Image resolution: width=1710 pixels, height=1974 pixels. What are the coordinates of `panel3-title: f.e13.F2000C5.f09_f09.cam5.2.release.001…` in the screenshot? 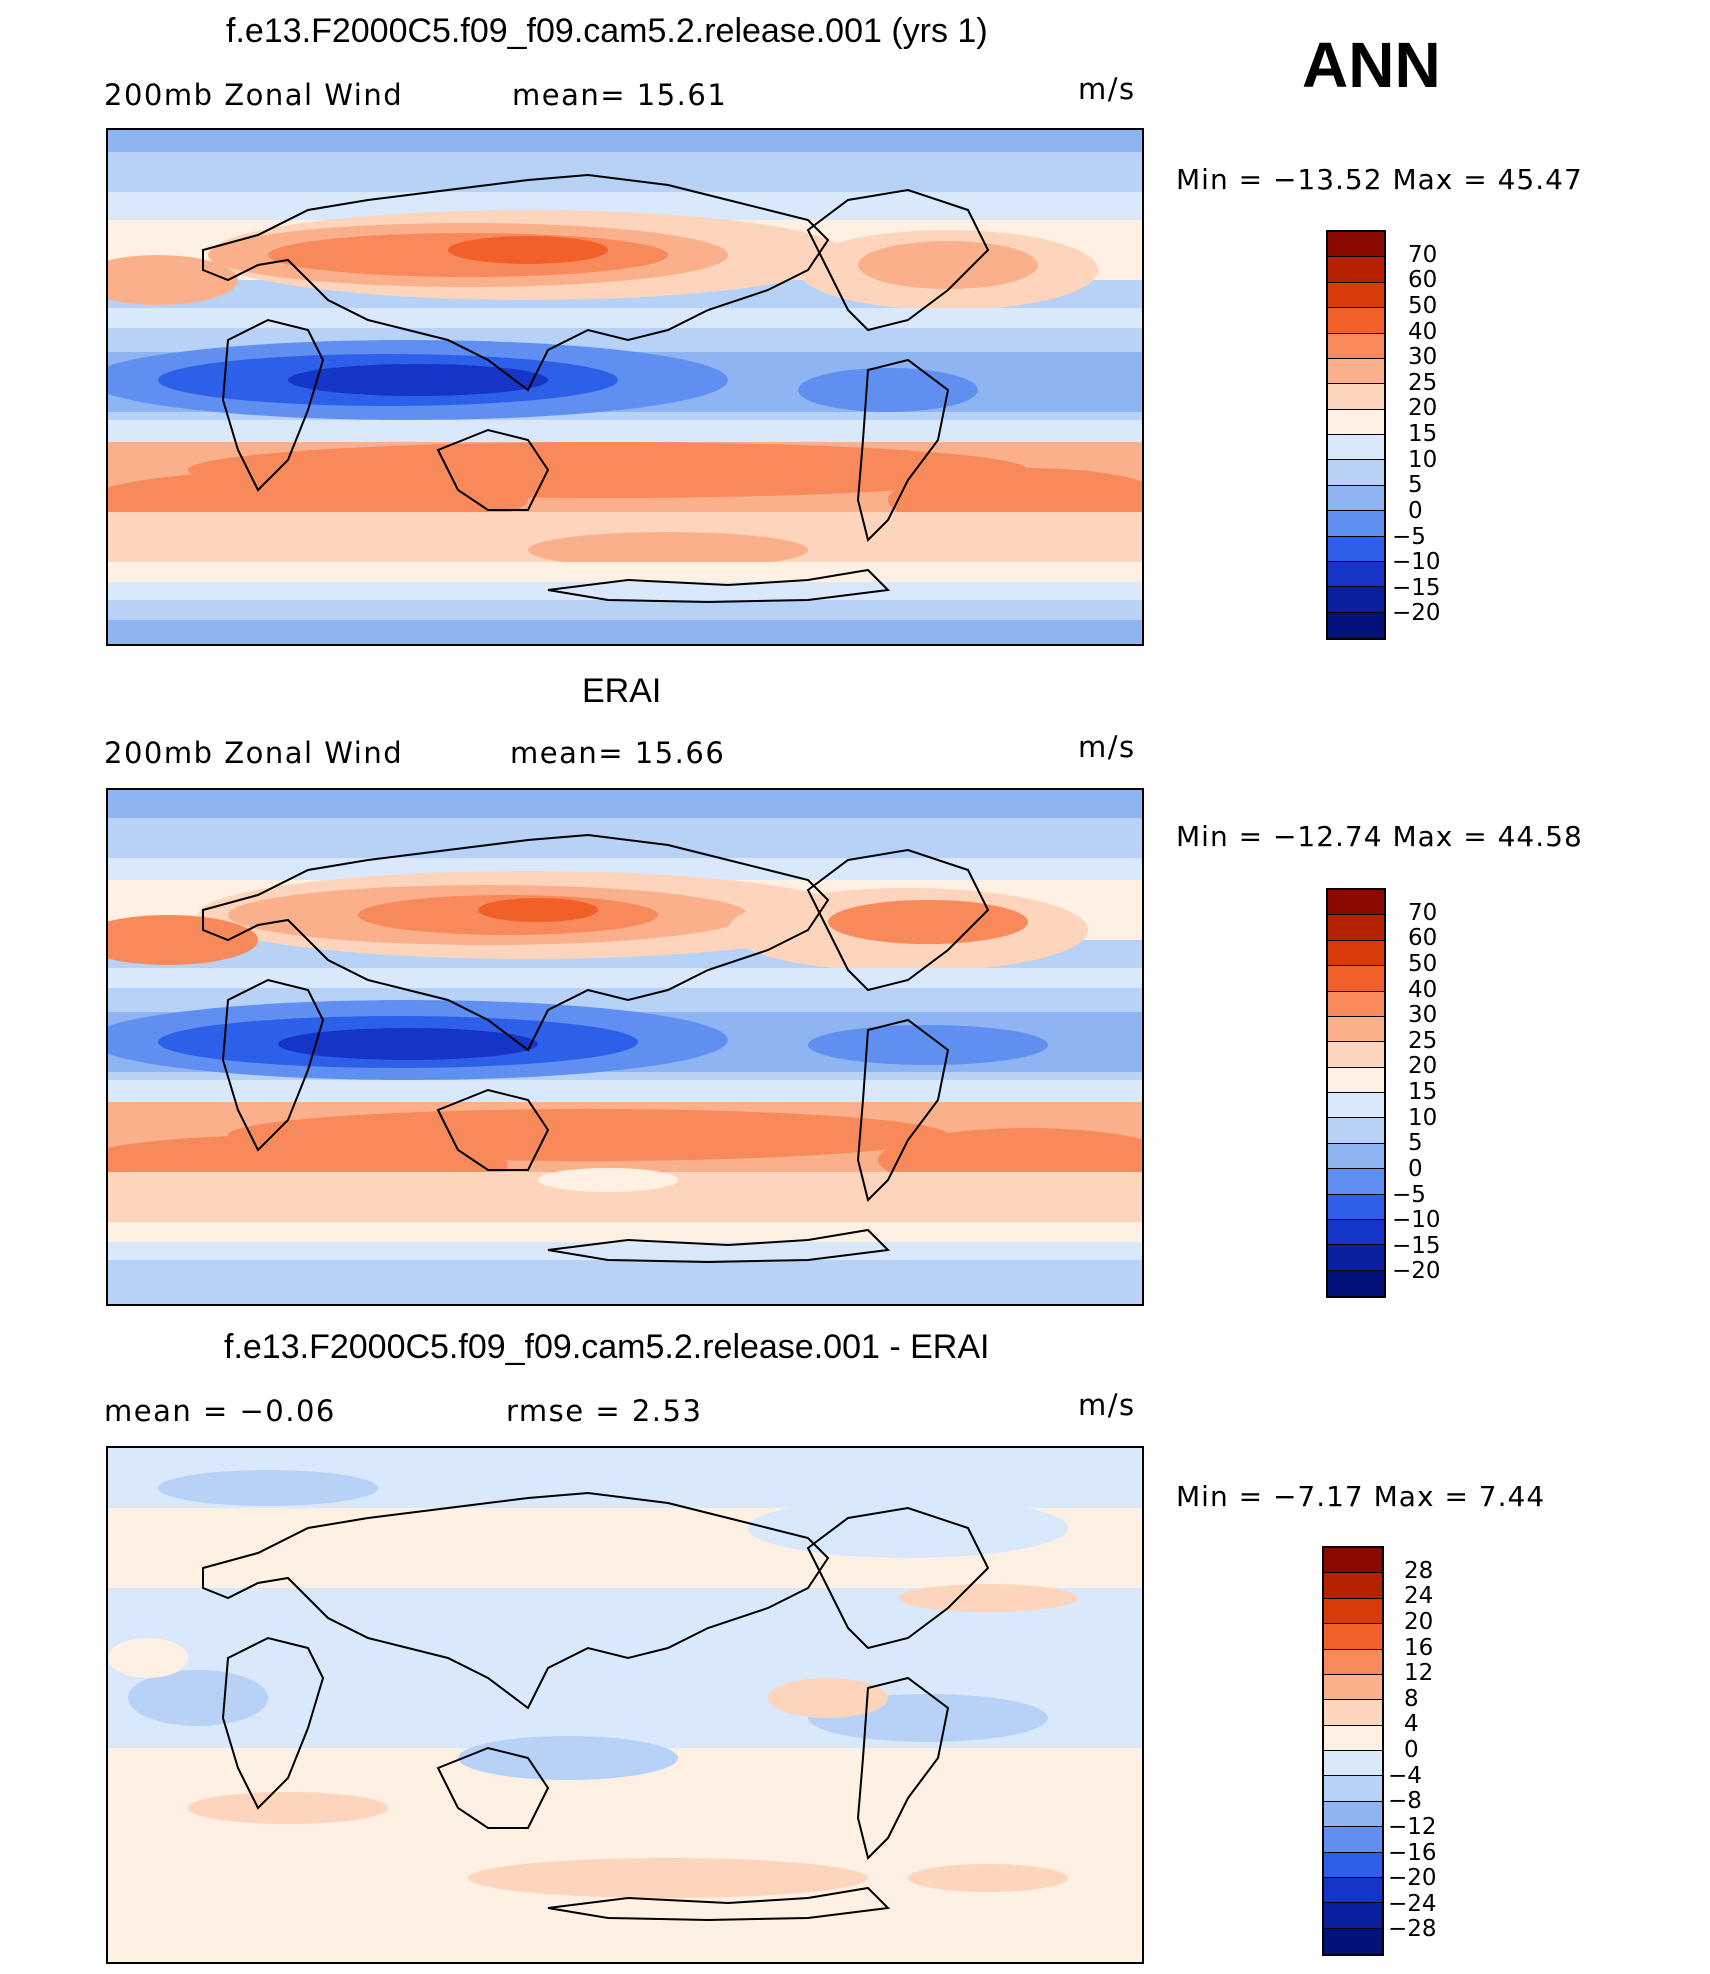 It's located at (607, 1347).